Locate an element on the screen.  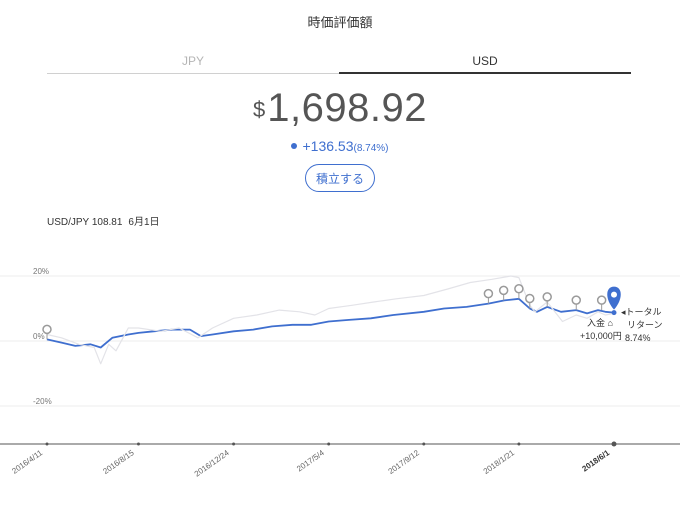
current-pin-hole is located at coordinates (614, 294).